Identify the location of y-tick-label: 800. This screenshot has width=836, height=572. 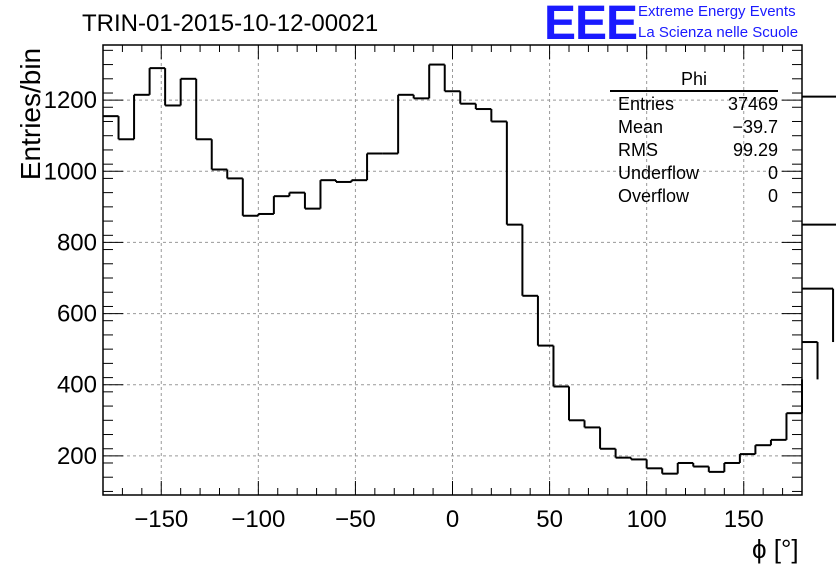
(77, 242).